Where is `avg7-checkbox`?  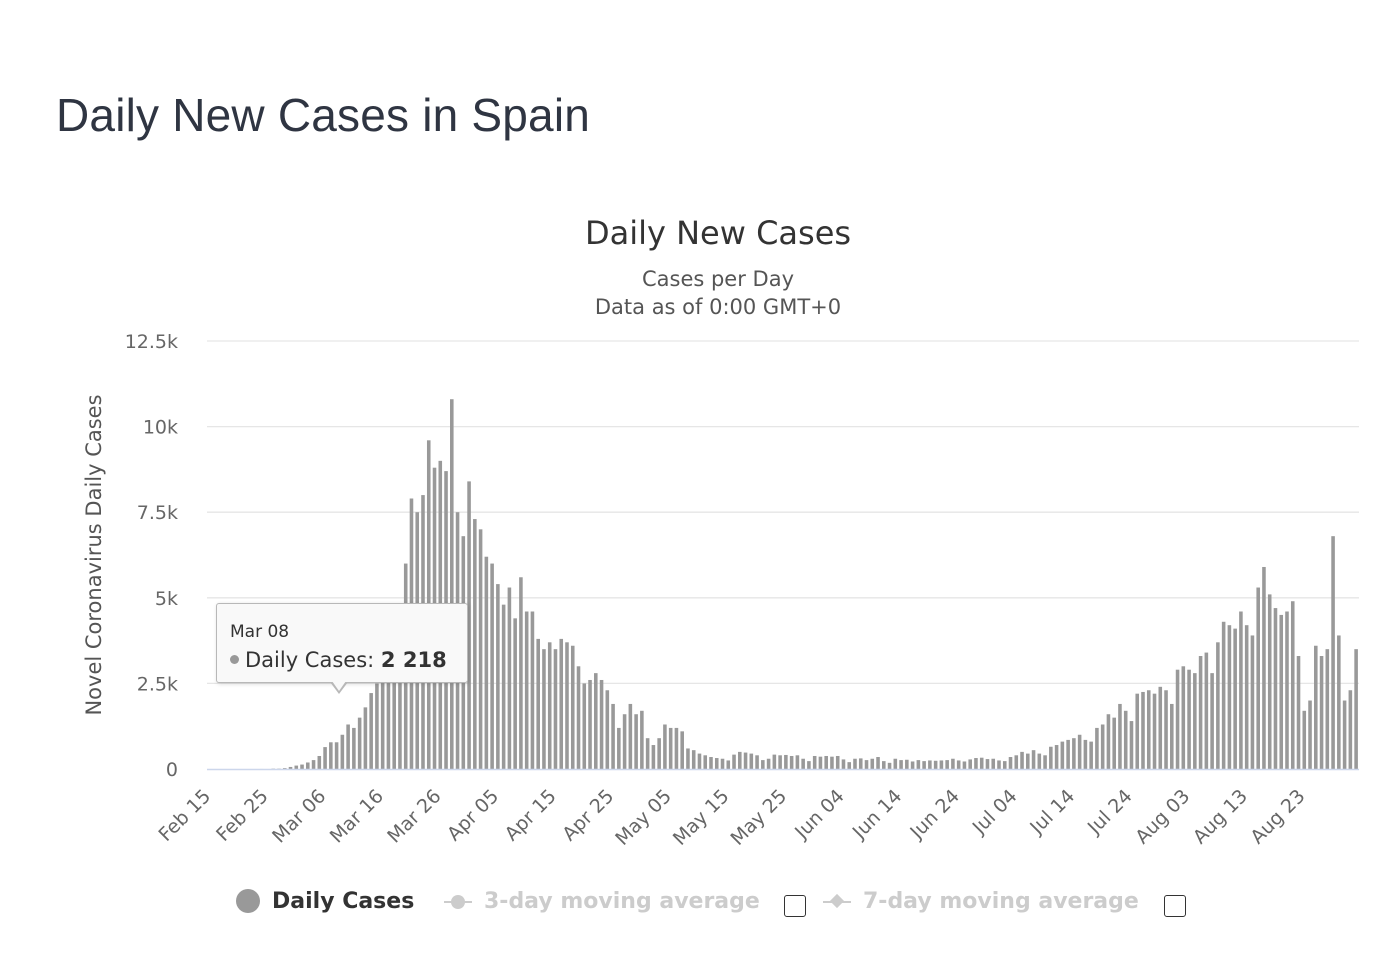 avg7-checkbox is located at coordinates (1175, 906).